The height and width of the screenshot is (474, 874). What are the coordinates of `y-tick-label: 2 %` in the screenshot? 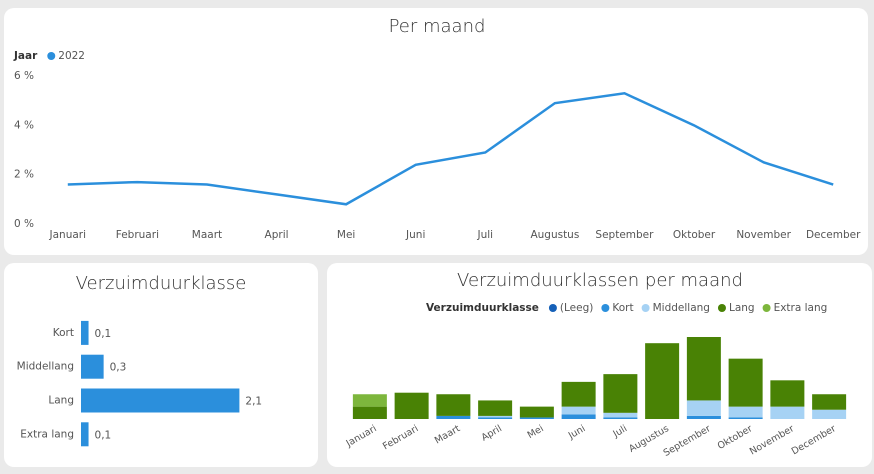 It's located at (24, 175).